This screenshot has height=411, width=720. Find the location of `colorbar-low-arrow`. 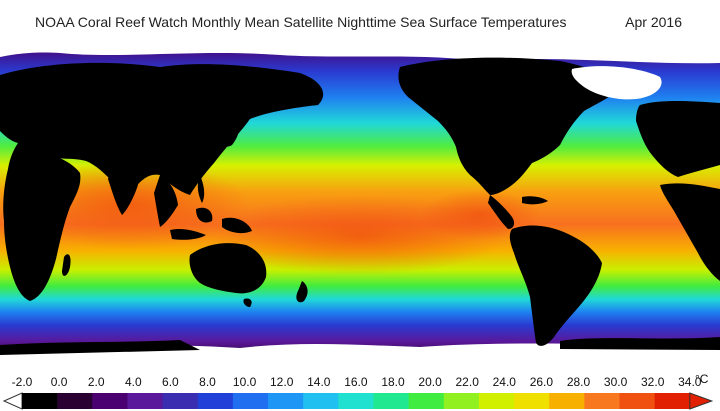

colorbar-low-arrow is located at coordinates (12, 401).